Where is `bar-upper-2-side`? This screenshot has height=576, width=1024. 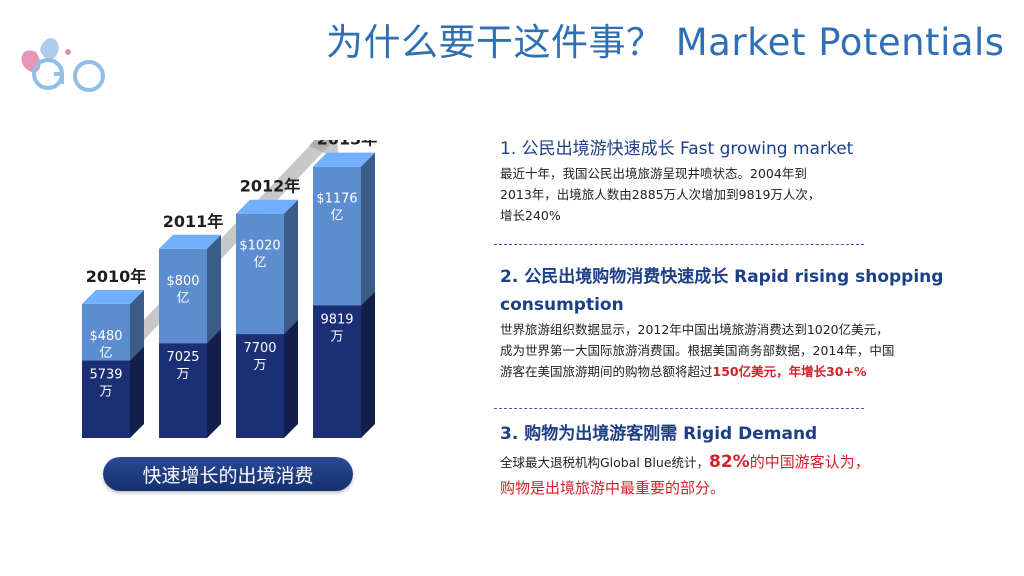 bar-upper-2-side is located at coordinates (291, 267).